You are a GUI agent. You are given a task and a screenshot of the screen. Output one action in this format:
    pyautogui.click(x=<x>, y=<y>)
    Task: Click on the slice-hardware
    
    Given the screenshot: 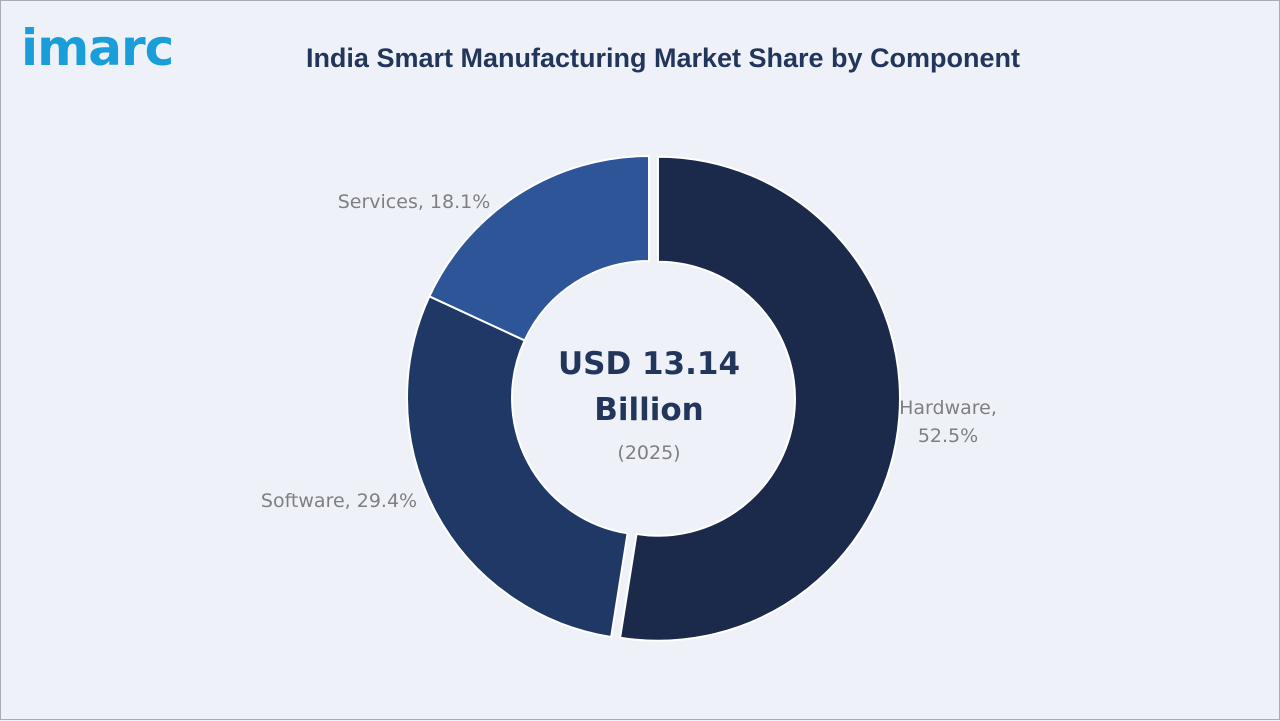 What is the action you would take?
    pyautogui.click(x=759, y=398)
    